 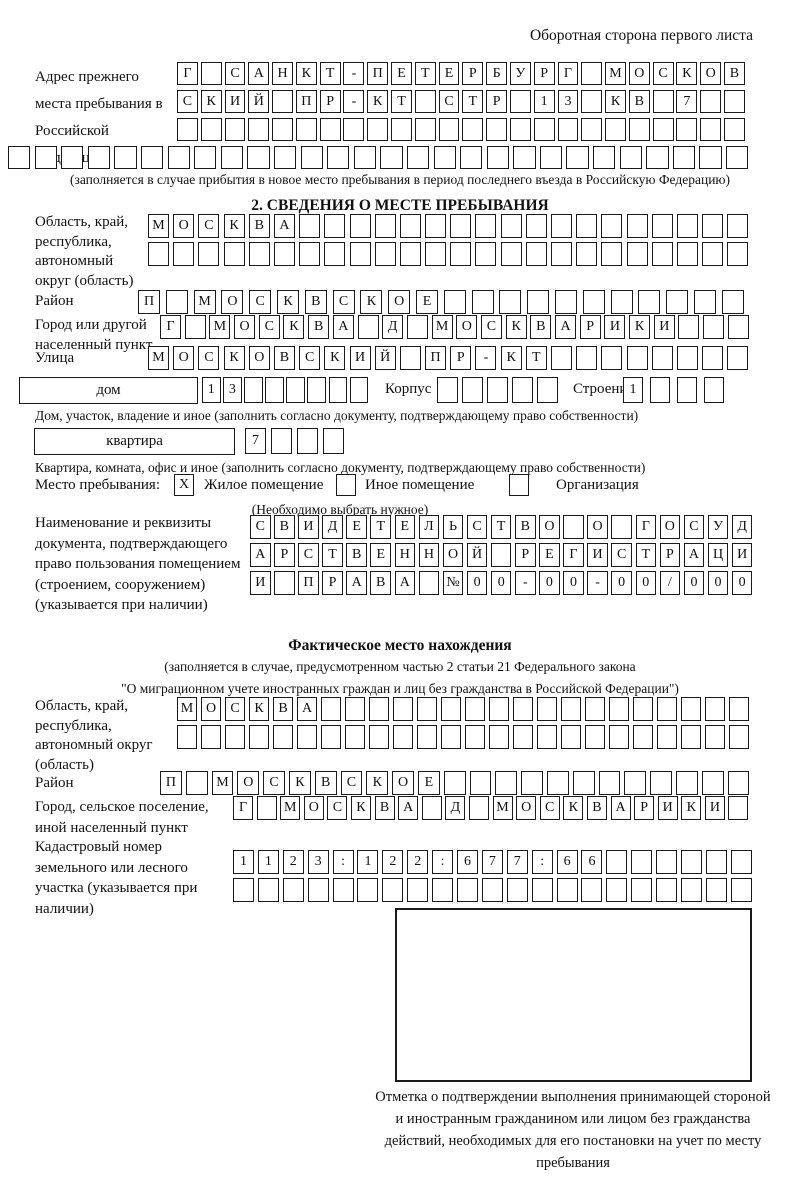 What do you see at coordinates (346, 485) in the screenshot?
I see `checkbox-other-premises` at bounding box center [346, 485].